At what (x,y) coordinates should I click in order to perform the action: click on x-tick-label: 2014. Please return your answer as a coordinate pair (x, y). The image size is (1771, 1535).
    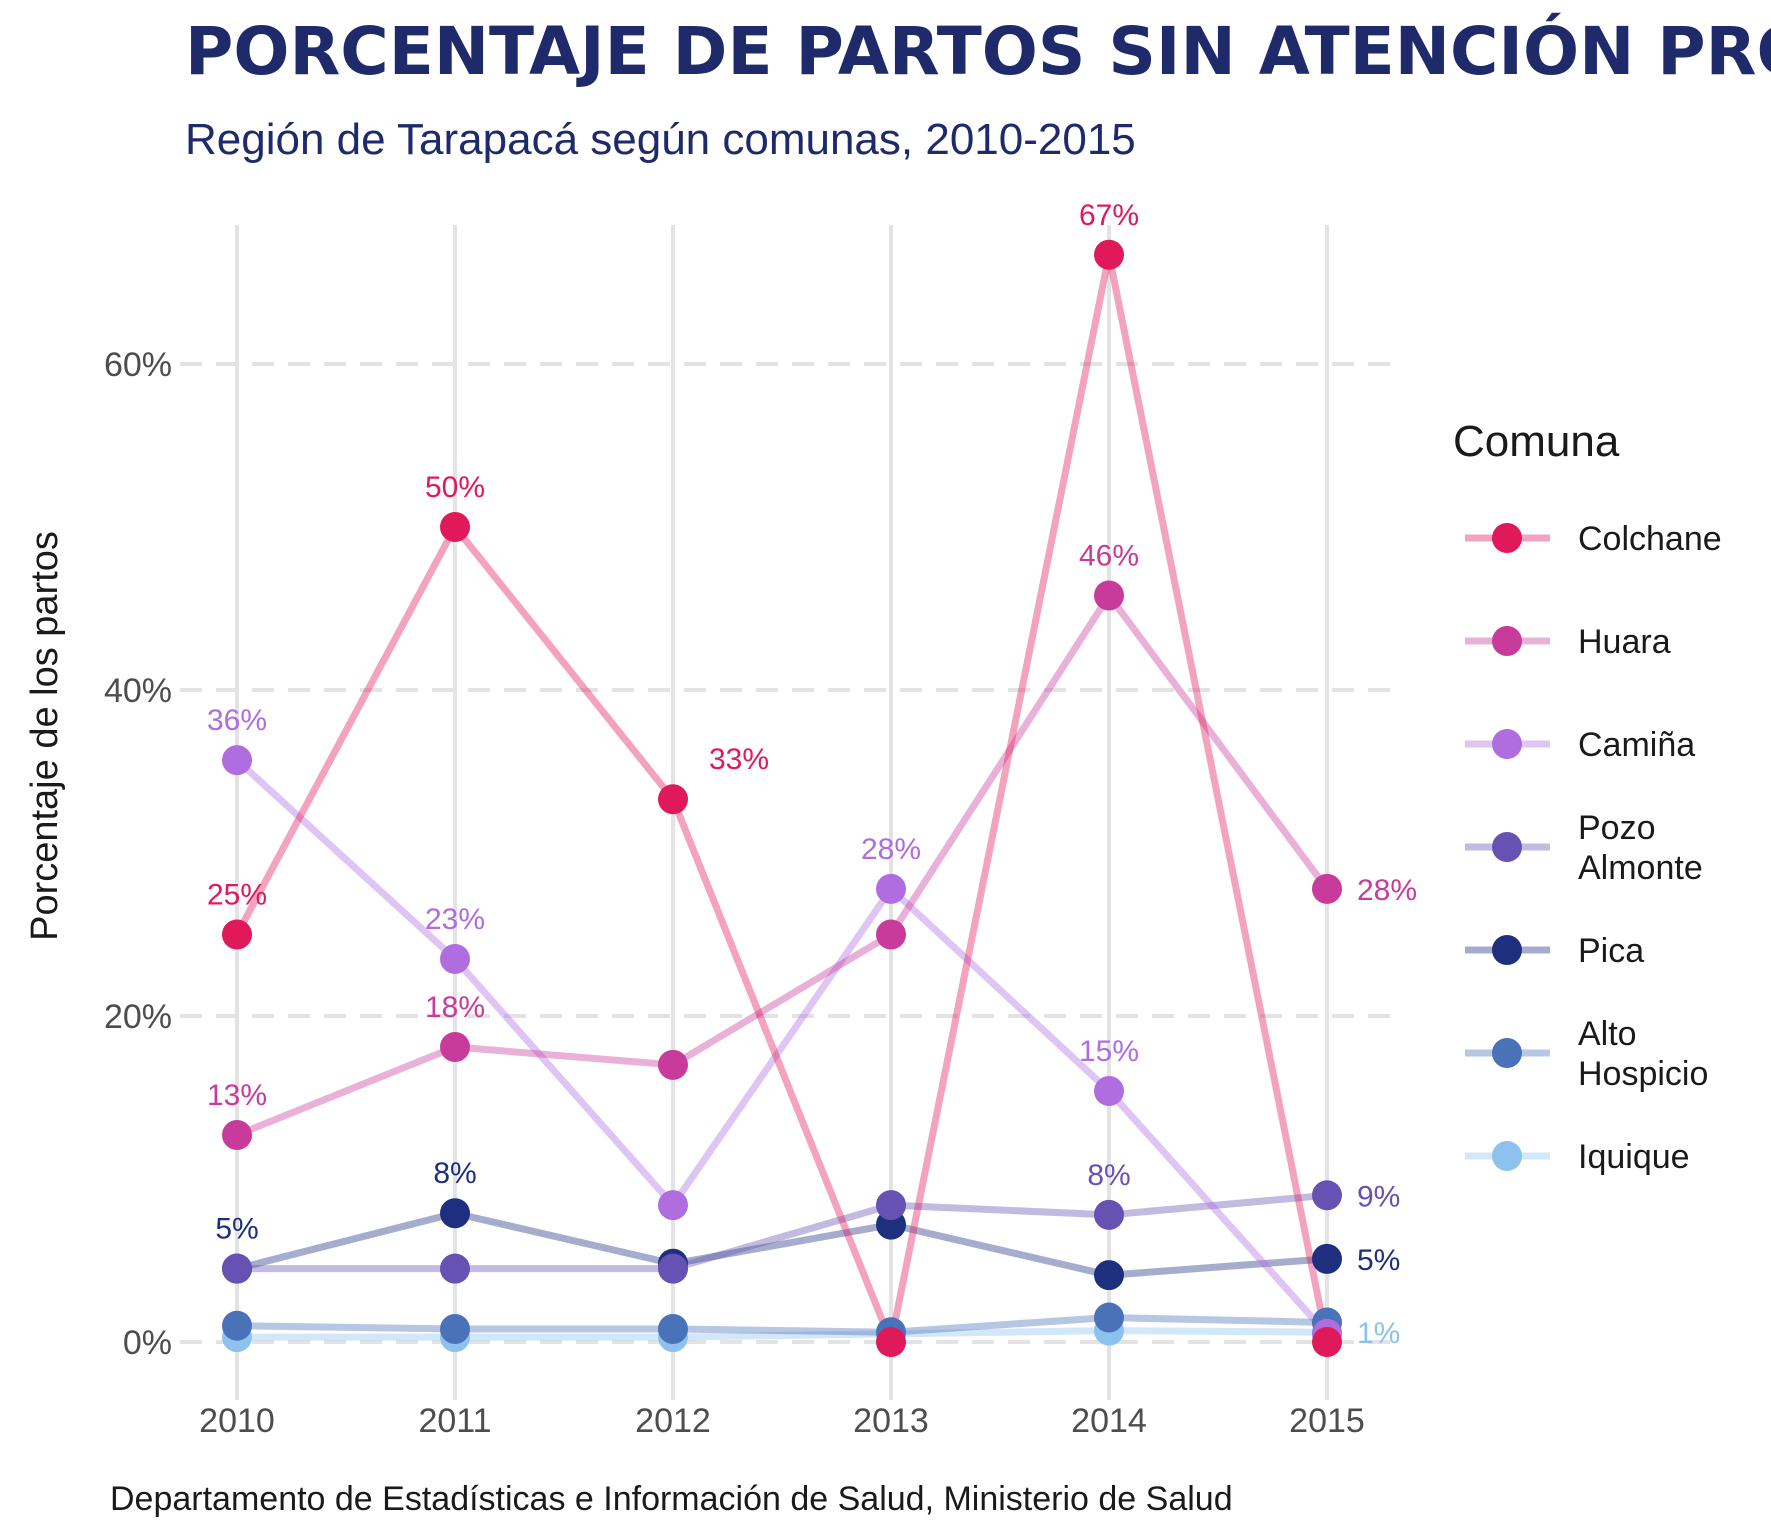
    Looking at the image, I should click on (1109, 1421).